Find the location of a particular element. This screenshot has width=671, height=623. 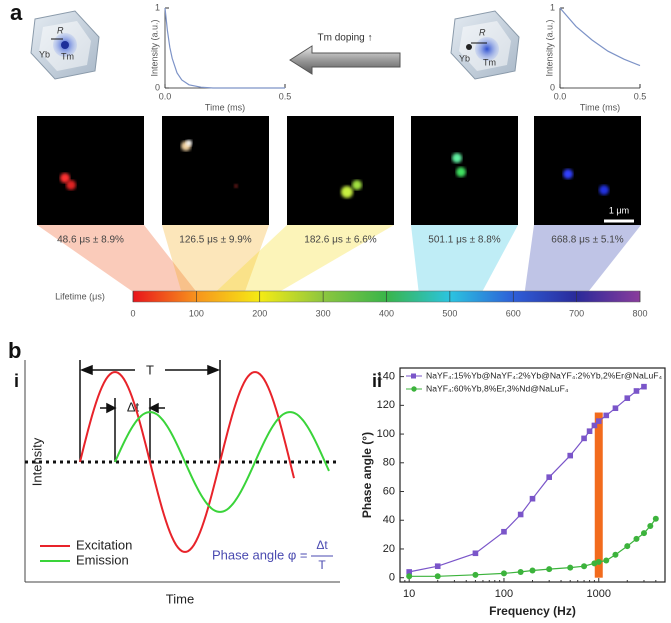

lifetime-label: 182.6 μs ± 6.6% is located at coordinates (340, 240).